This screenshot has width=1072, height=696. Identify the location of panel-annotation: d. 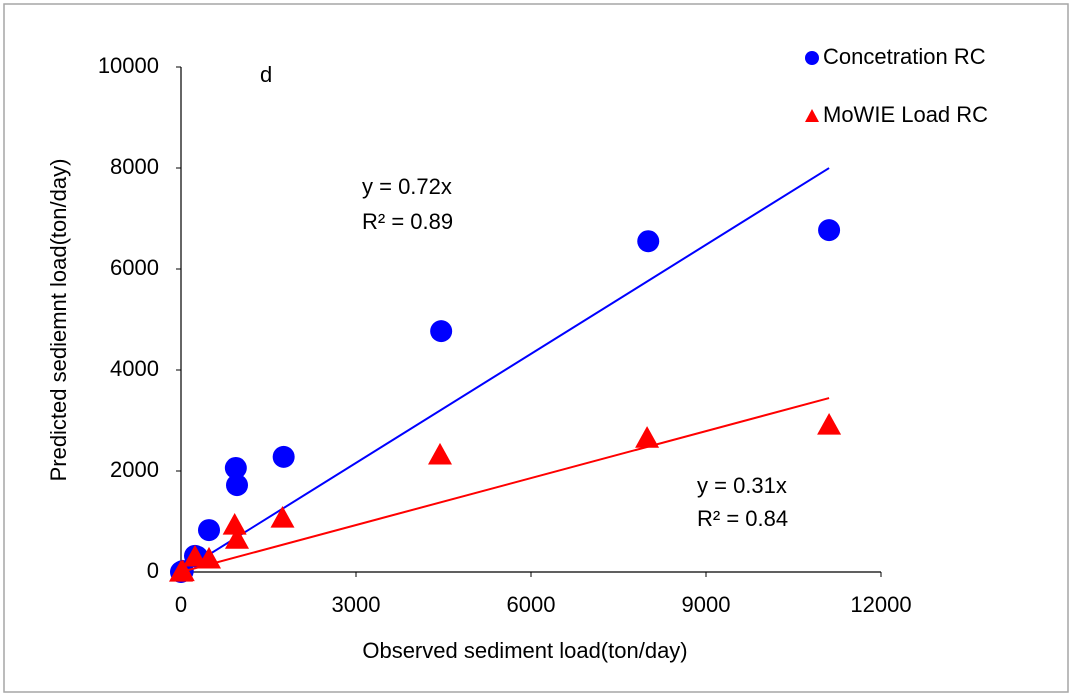
(266, 74).